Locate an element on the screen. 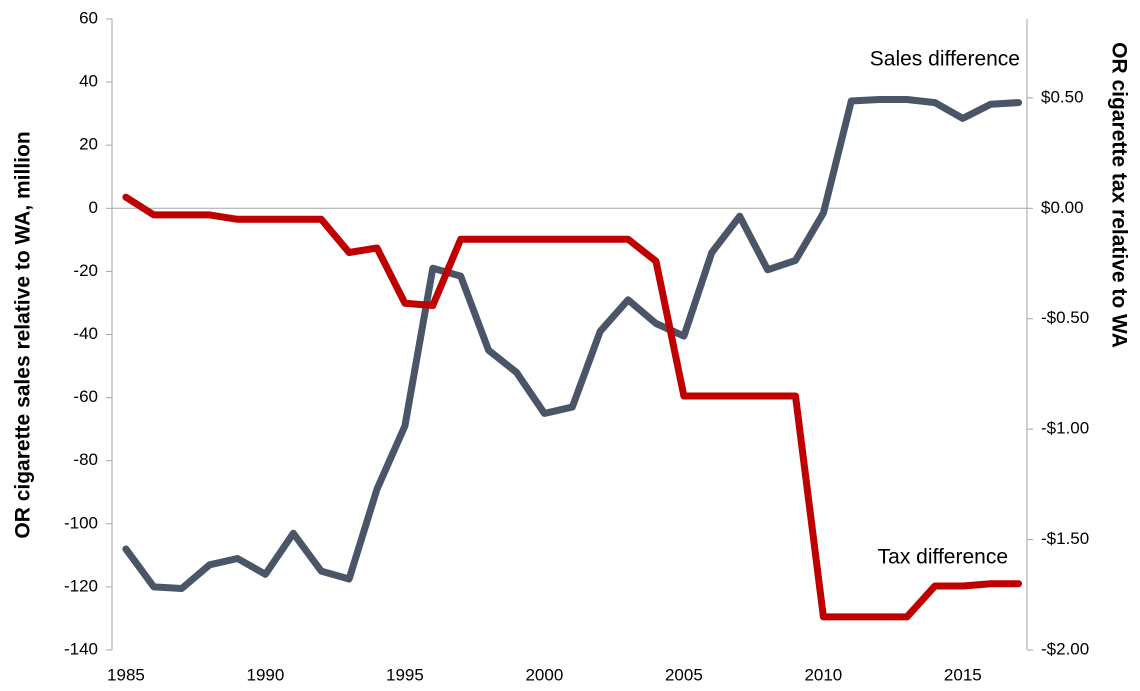  y2-tick-label: -$1.50 is located at coordinates (1065, 538).